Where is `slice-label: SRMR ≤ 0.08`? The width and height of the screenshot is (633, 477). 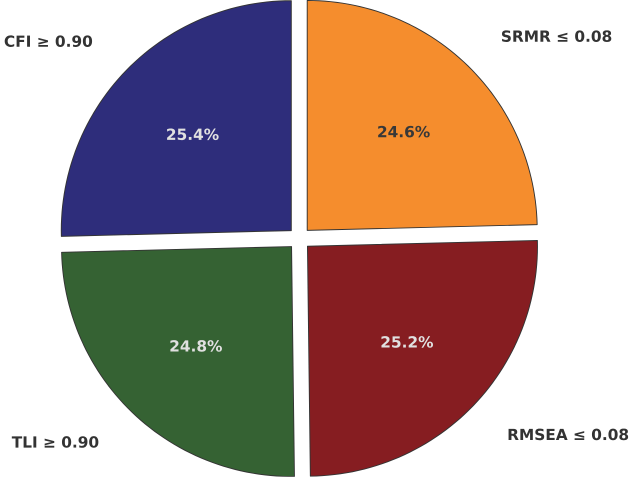 slice-label: SRMR ≤ 0.08 is located at coordinates (557, 36).